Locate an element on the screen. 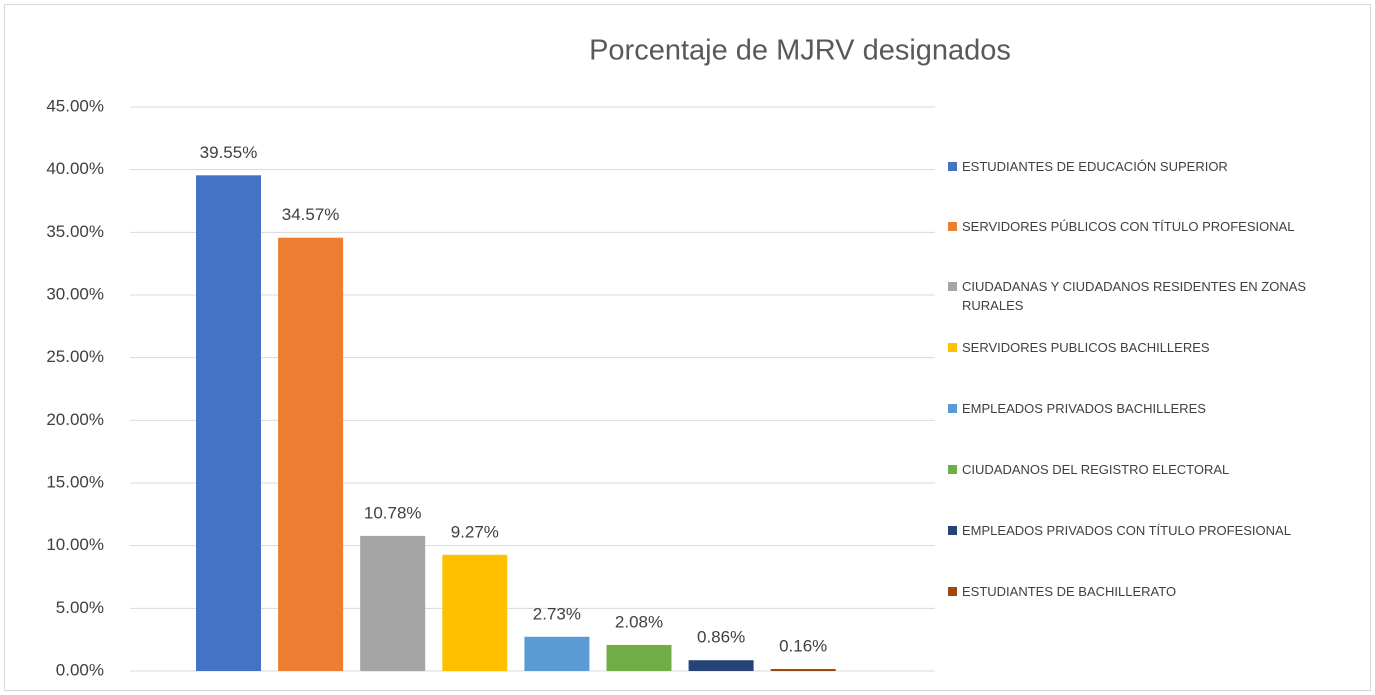  y-tick-label: 25.00% is located at coordinates (75, 356).